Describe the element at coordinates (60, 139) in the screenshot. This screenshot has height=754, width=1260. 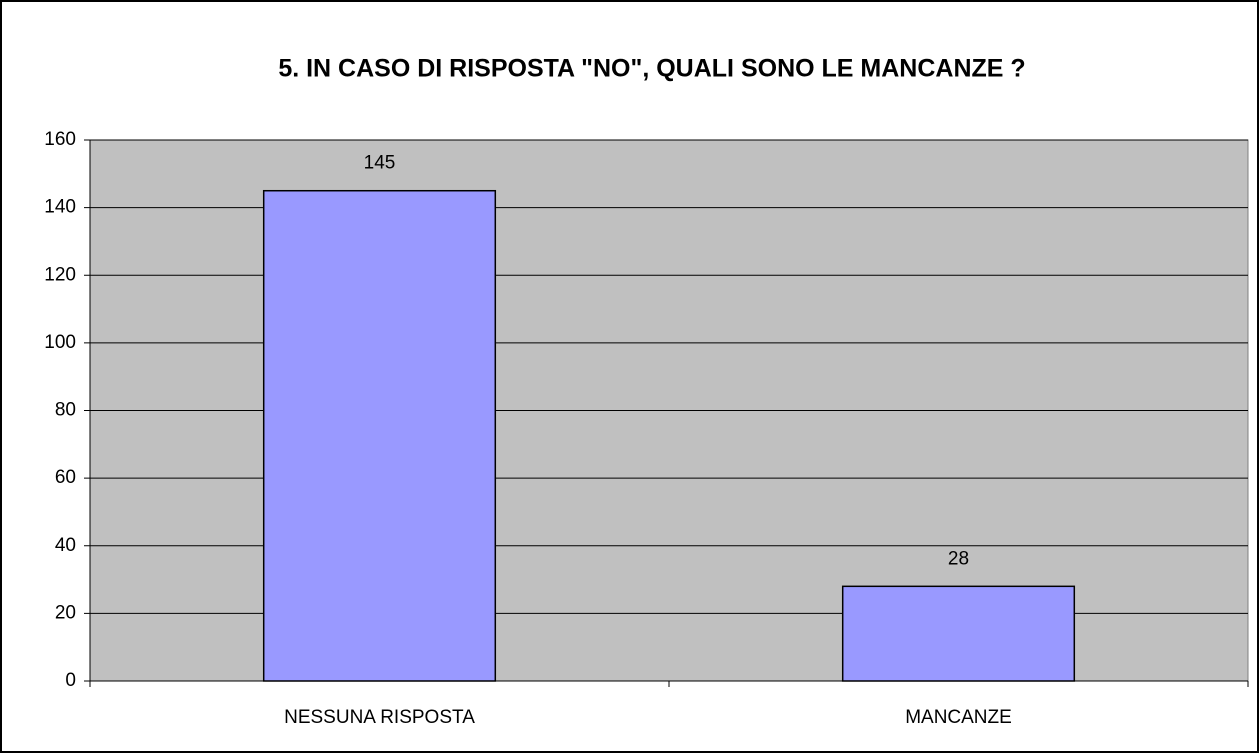
I see `y-tick-label: 160` at that location.